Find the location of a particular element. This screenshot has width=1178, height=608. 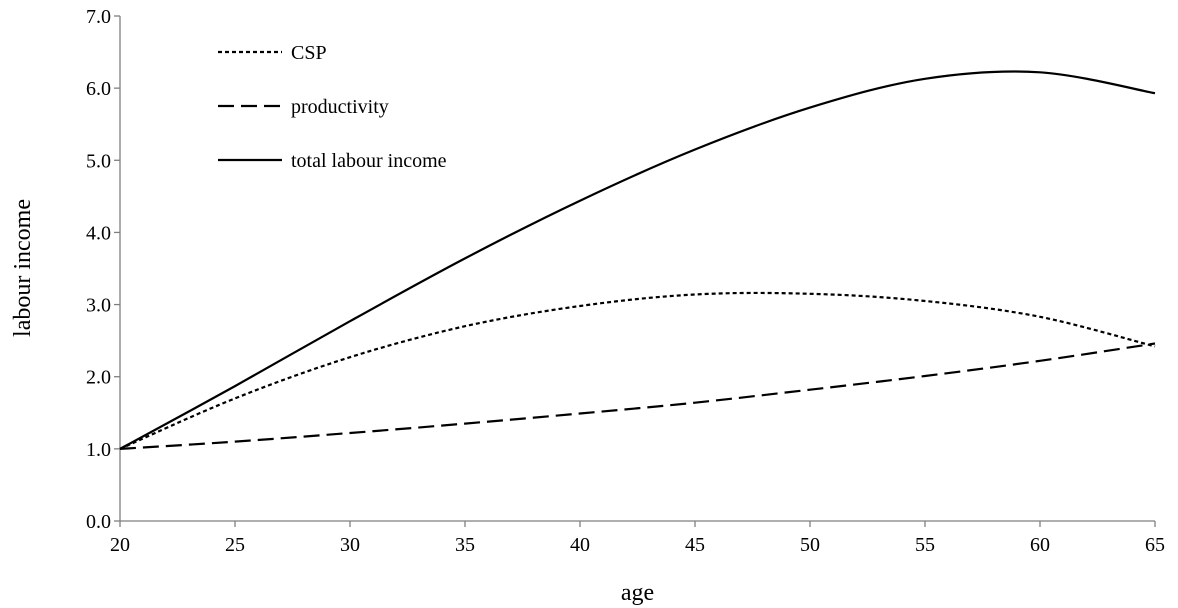

x-tick-label: 50 is located at coordinates (810, 545).